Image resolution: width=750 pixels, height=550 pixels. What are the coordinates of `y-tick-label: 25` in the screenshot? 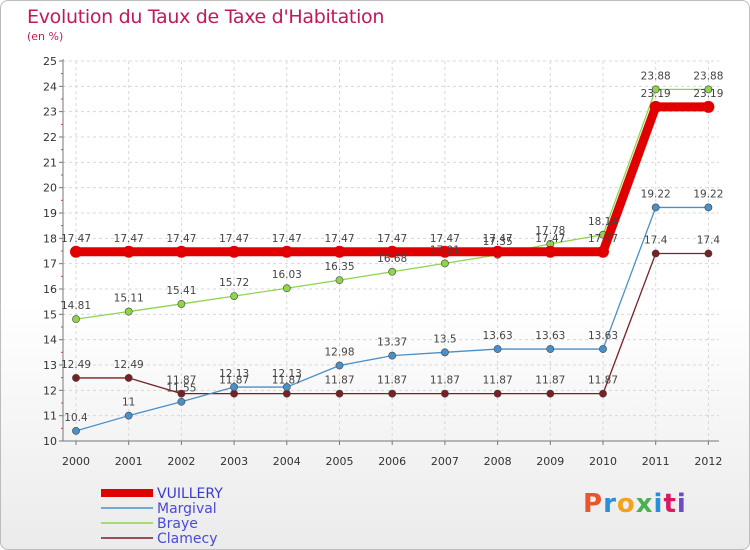 It's located at (50, 61).